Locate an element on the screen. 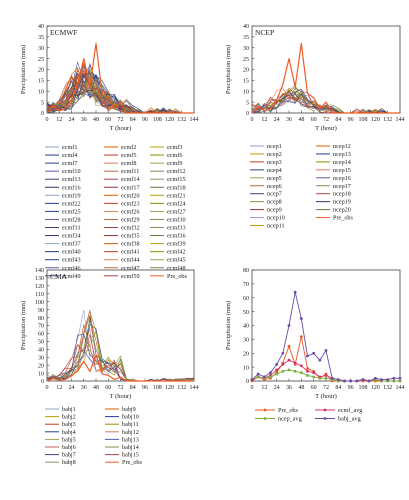  panel-3-model-label: CMA is located at coordinates (59, 276).